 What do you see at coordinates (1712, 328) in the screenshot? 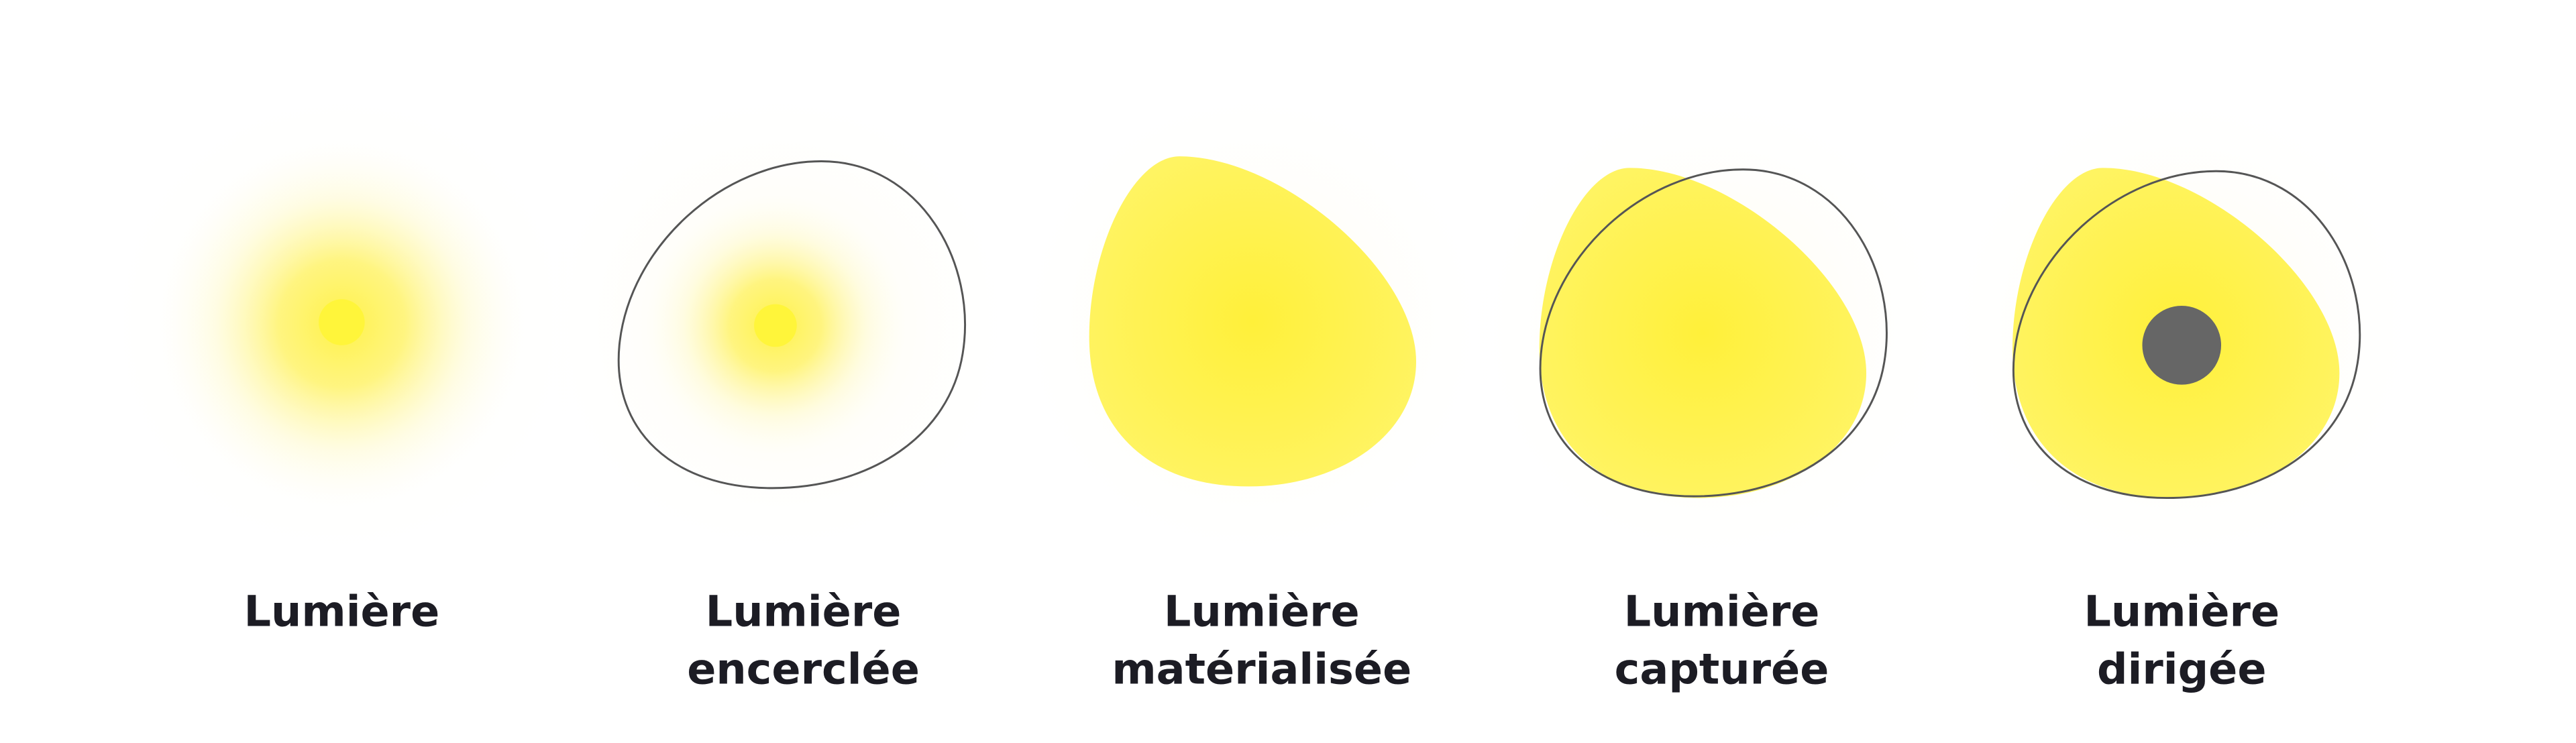
I see `captured-light` at bounding box center [1712, 328].